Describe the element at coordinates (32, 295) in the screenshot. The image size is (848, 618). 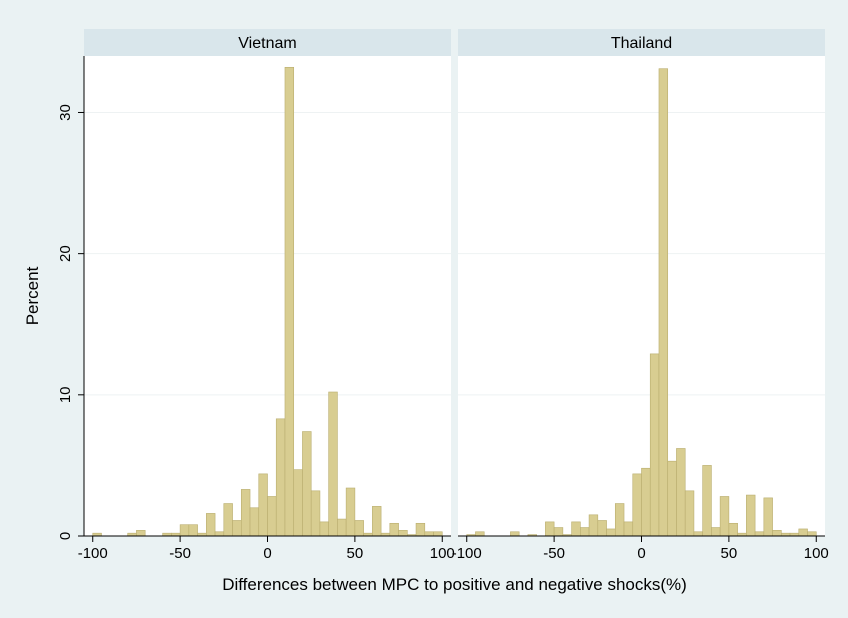
I see `y-axis-label: Percent` at that location.